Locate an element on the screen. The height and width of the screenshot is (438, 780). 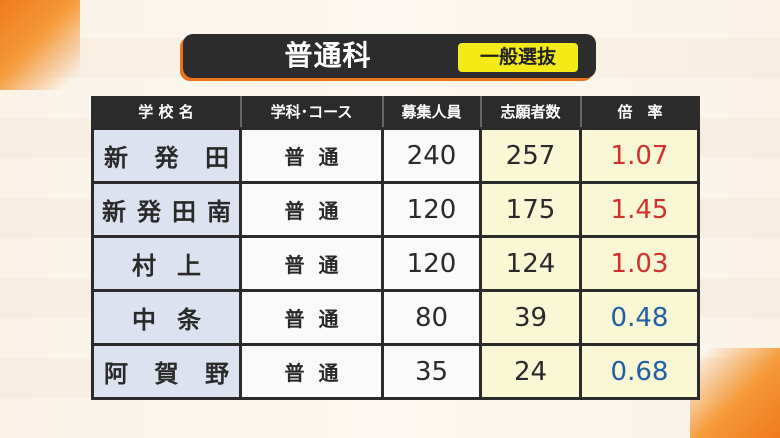
header-ratio: 倍 率 is located at coordinates (639, 112).